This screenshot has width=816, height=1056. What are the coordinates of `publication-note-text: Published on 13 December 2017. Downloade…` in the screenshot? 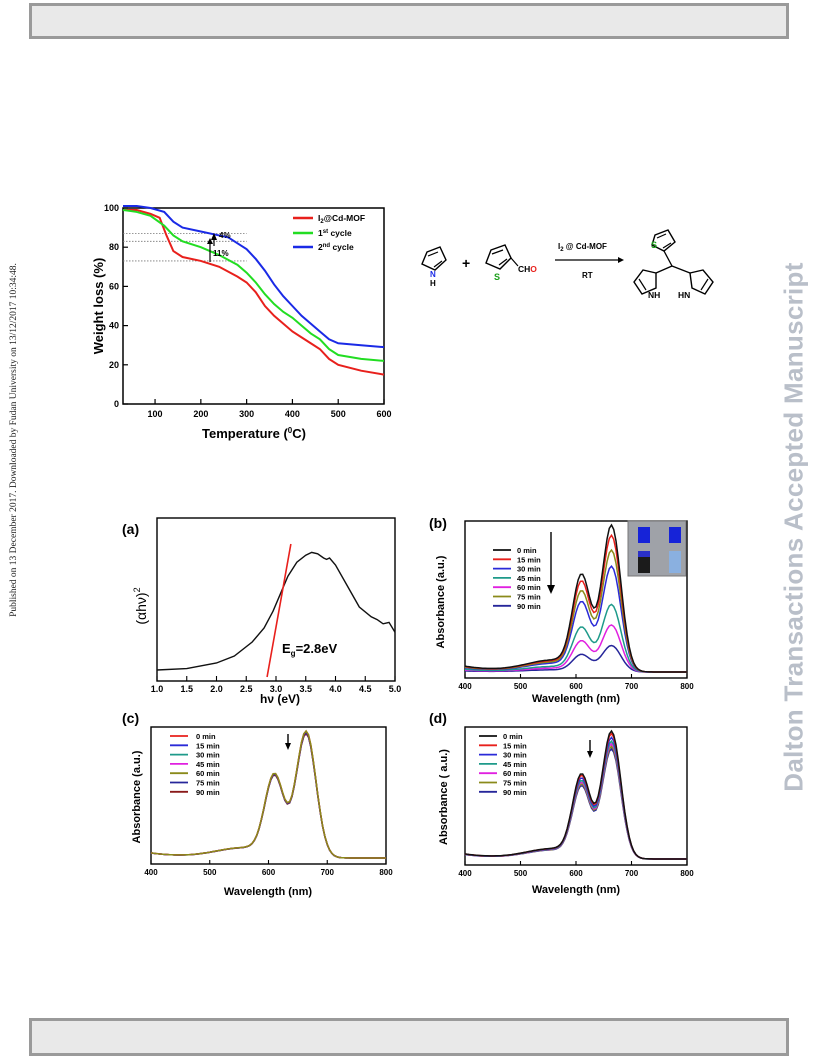 It's located at (14, 440).